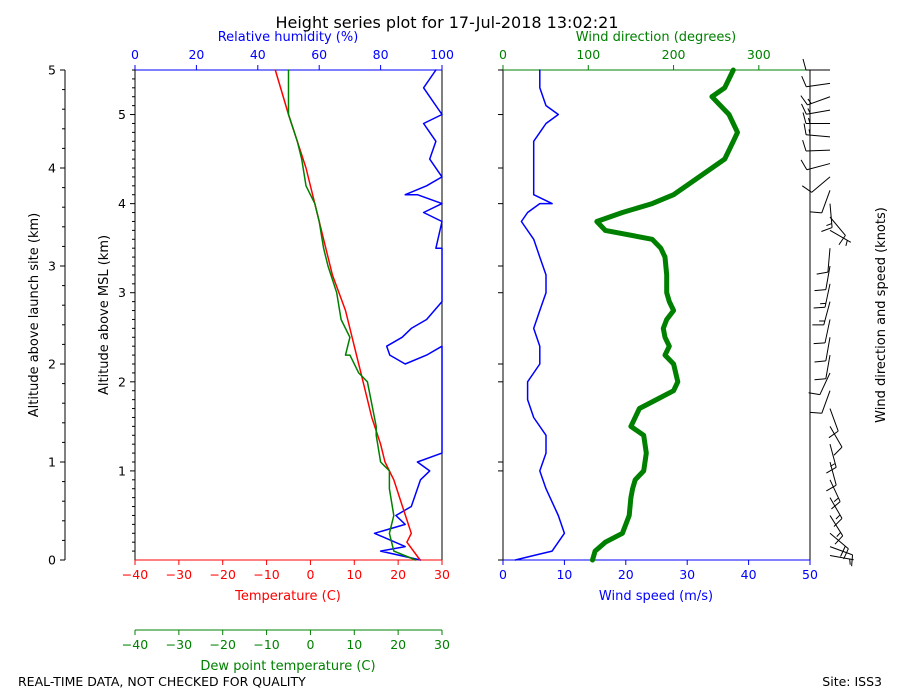 The height and width of the screenshot is (700, 900). I want to click on wind-direction-line, so click(665, 315).